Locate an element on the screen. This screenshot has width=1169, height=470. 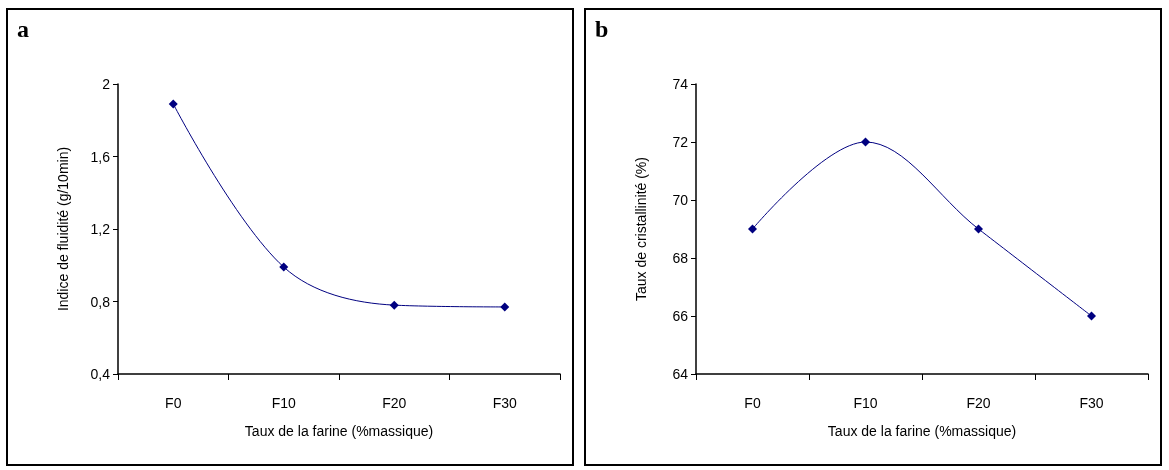
chart-title: a is located at coordinates (23, 29).